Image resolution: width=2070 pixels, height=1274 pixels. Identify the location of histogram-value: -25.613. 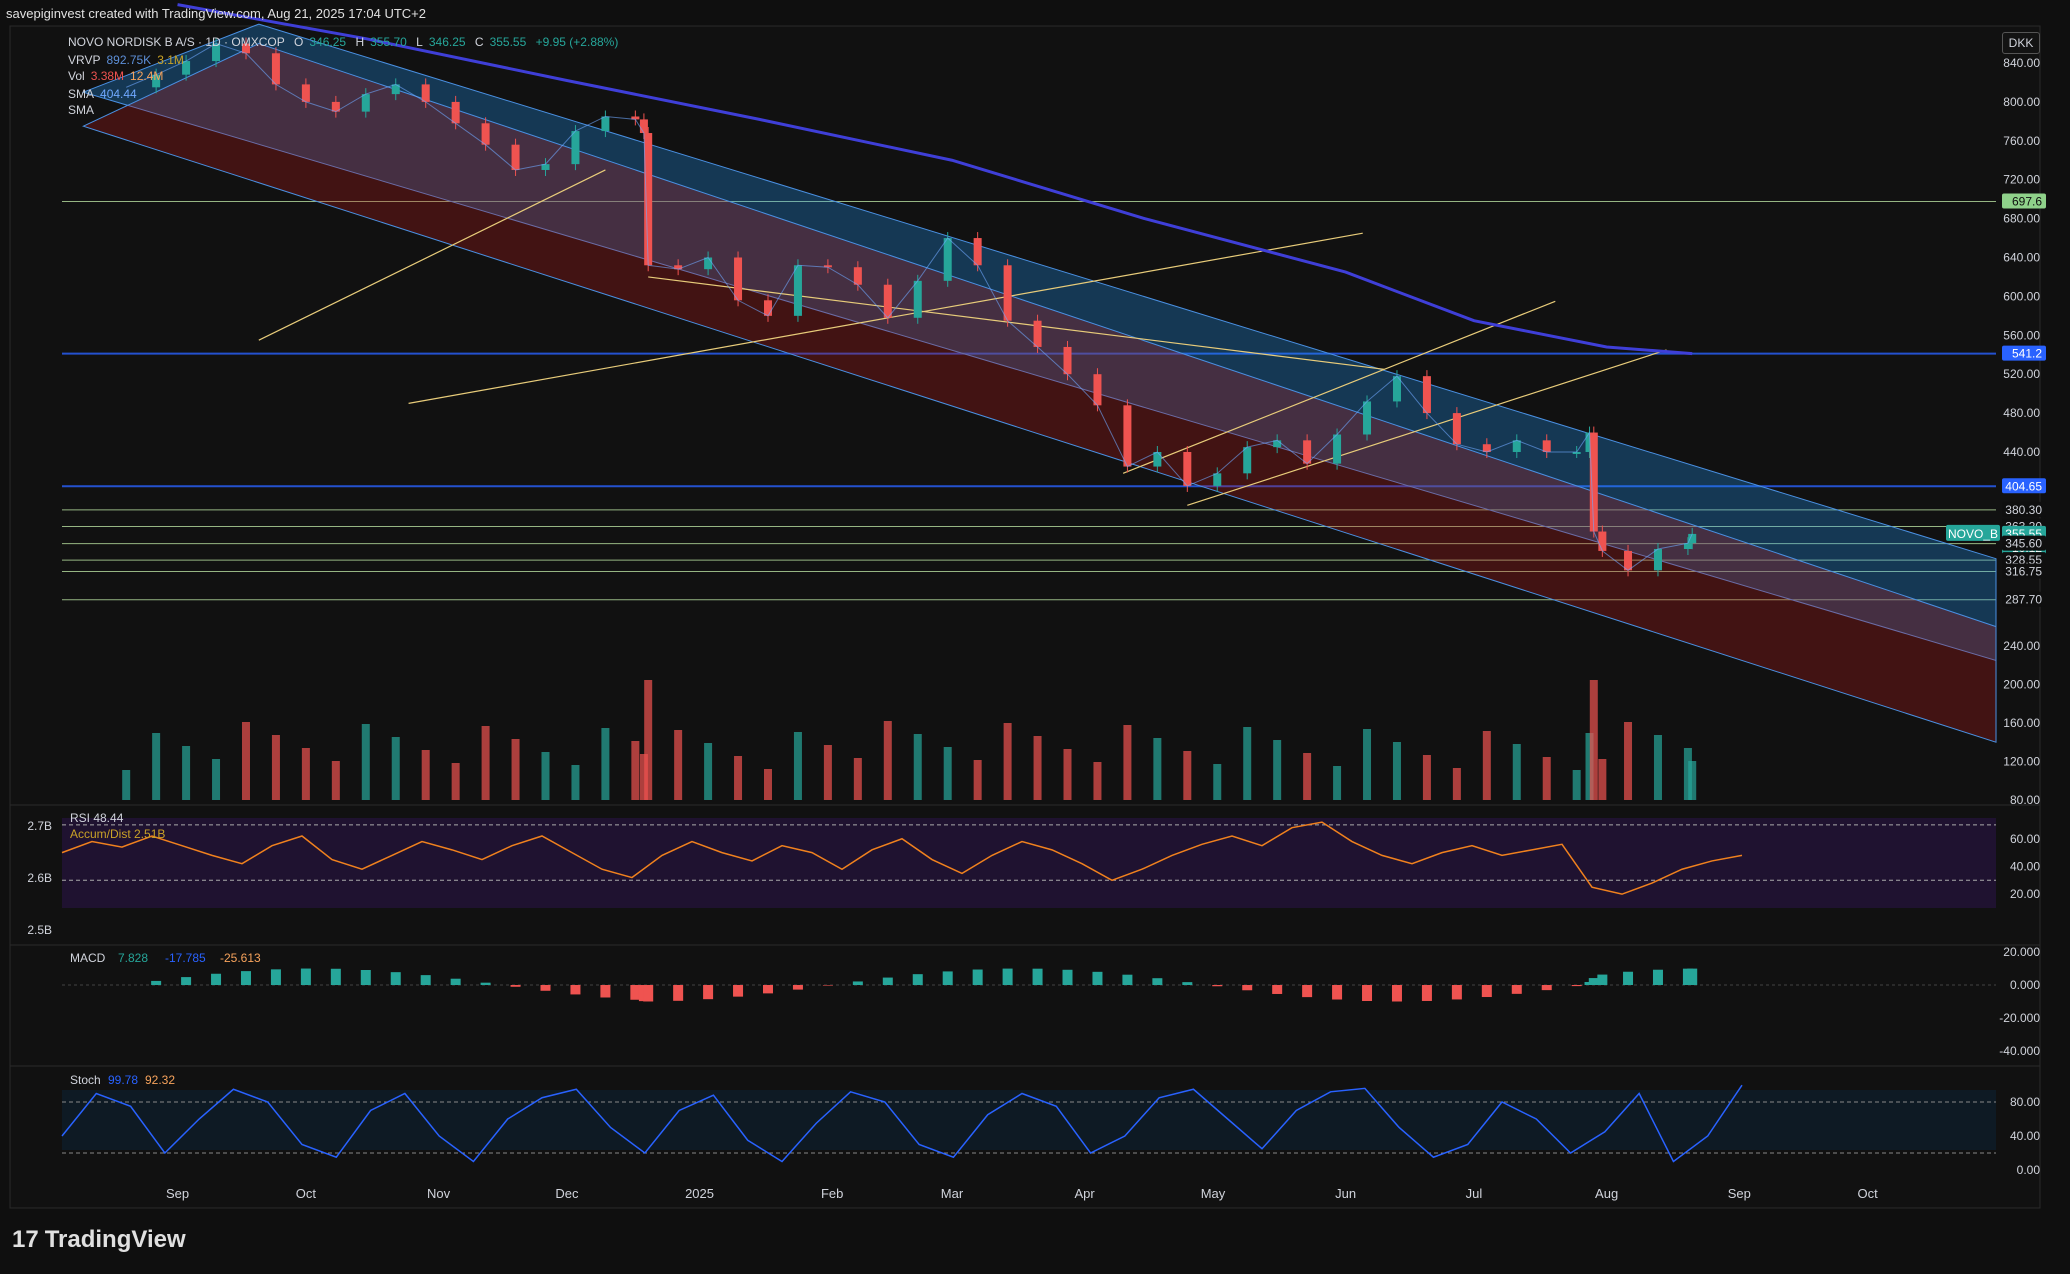
(240, 958).